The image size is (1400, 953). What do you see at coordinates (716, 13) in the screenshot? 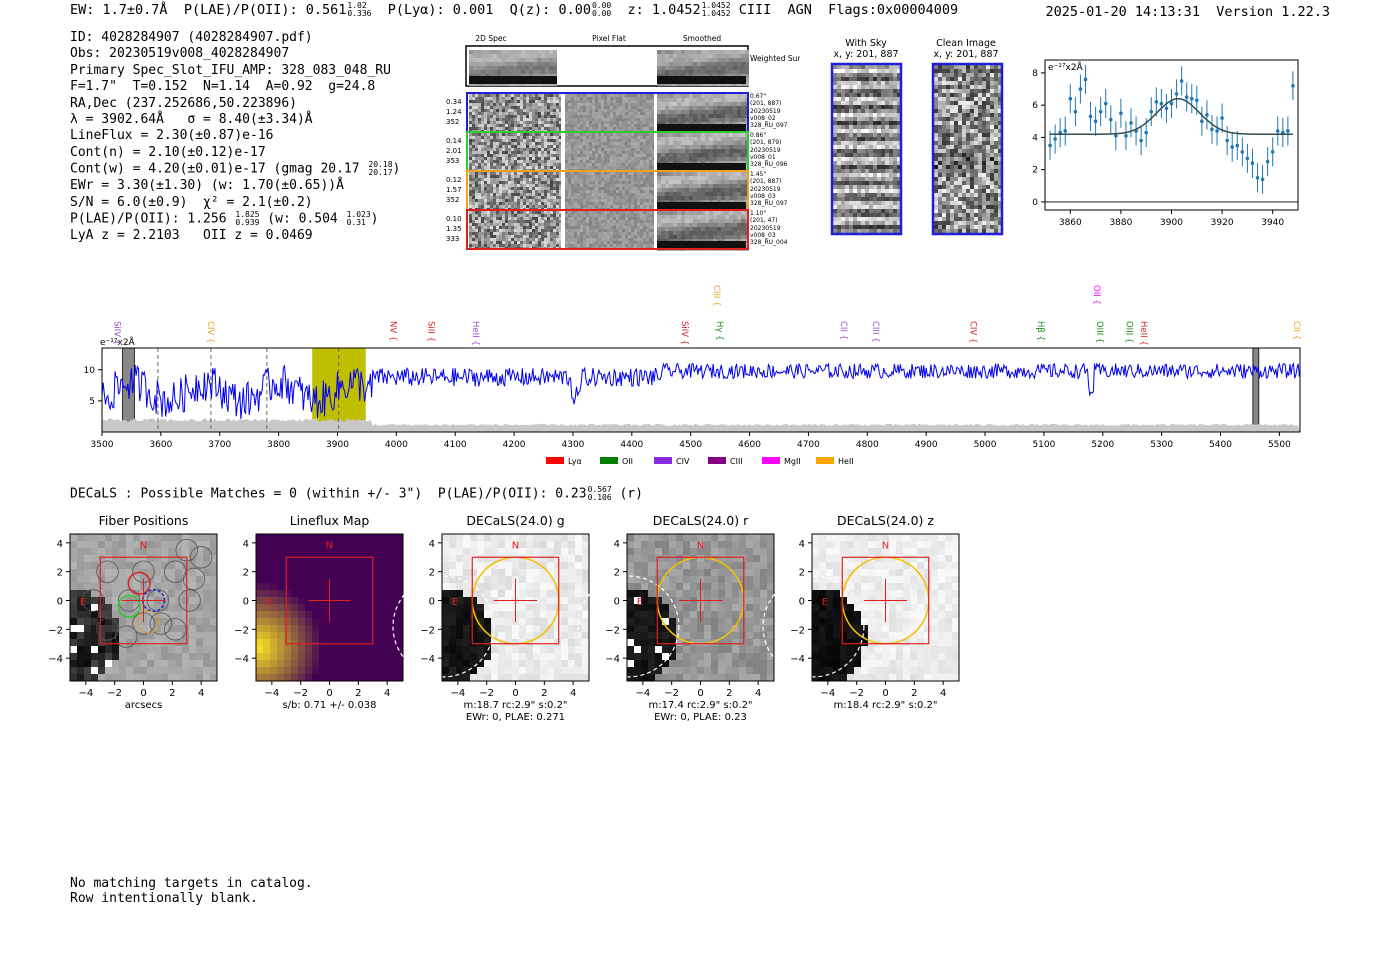
I see `z-lo: 1.0452` at bounding box center [716, 13].